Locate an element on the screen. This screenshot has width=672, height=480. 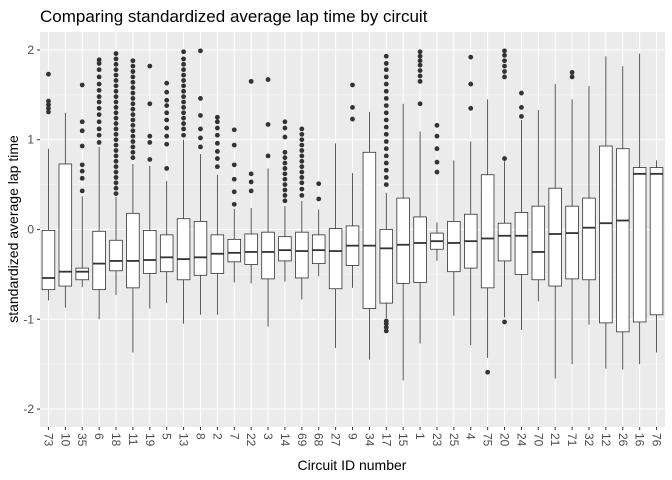
x-tick-label: 27 is located at coordinates (336, 440).